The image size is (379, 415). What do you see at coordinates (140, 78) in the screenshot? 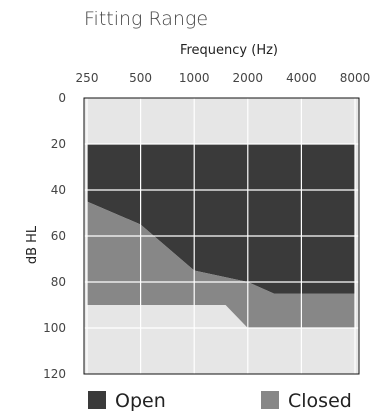
I see `x-tick-label: 500` at bounding box center [140, 78].